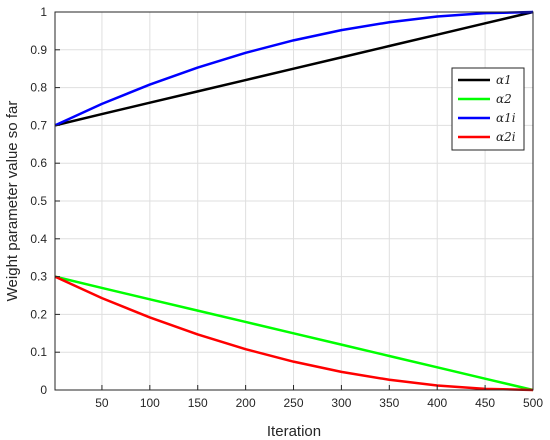  What do you see at coordinates (319, 397) in the screenshot?
I see `x-axis-ticks: 50 100 150 200 250 300 350 400 450 500` at bounding box center [319, 397].